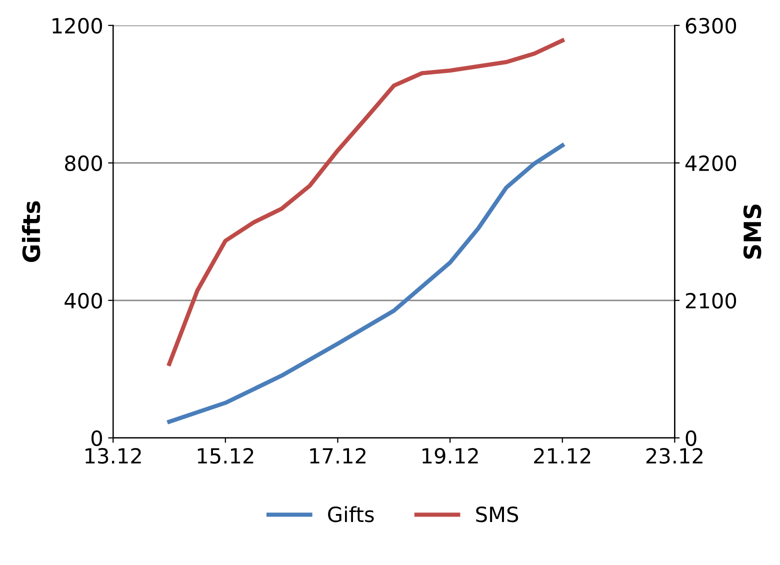 Image resolution: width=780 pixels, height=565 pixels. Describe the element at coordinates (691, 438) in the screenshot. I see `y2-tick-label: 0` at that location.